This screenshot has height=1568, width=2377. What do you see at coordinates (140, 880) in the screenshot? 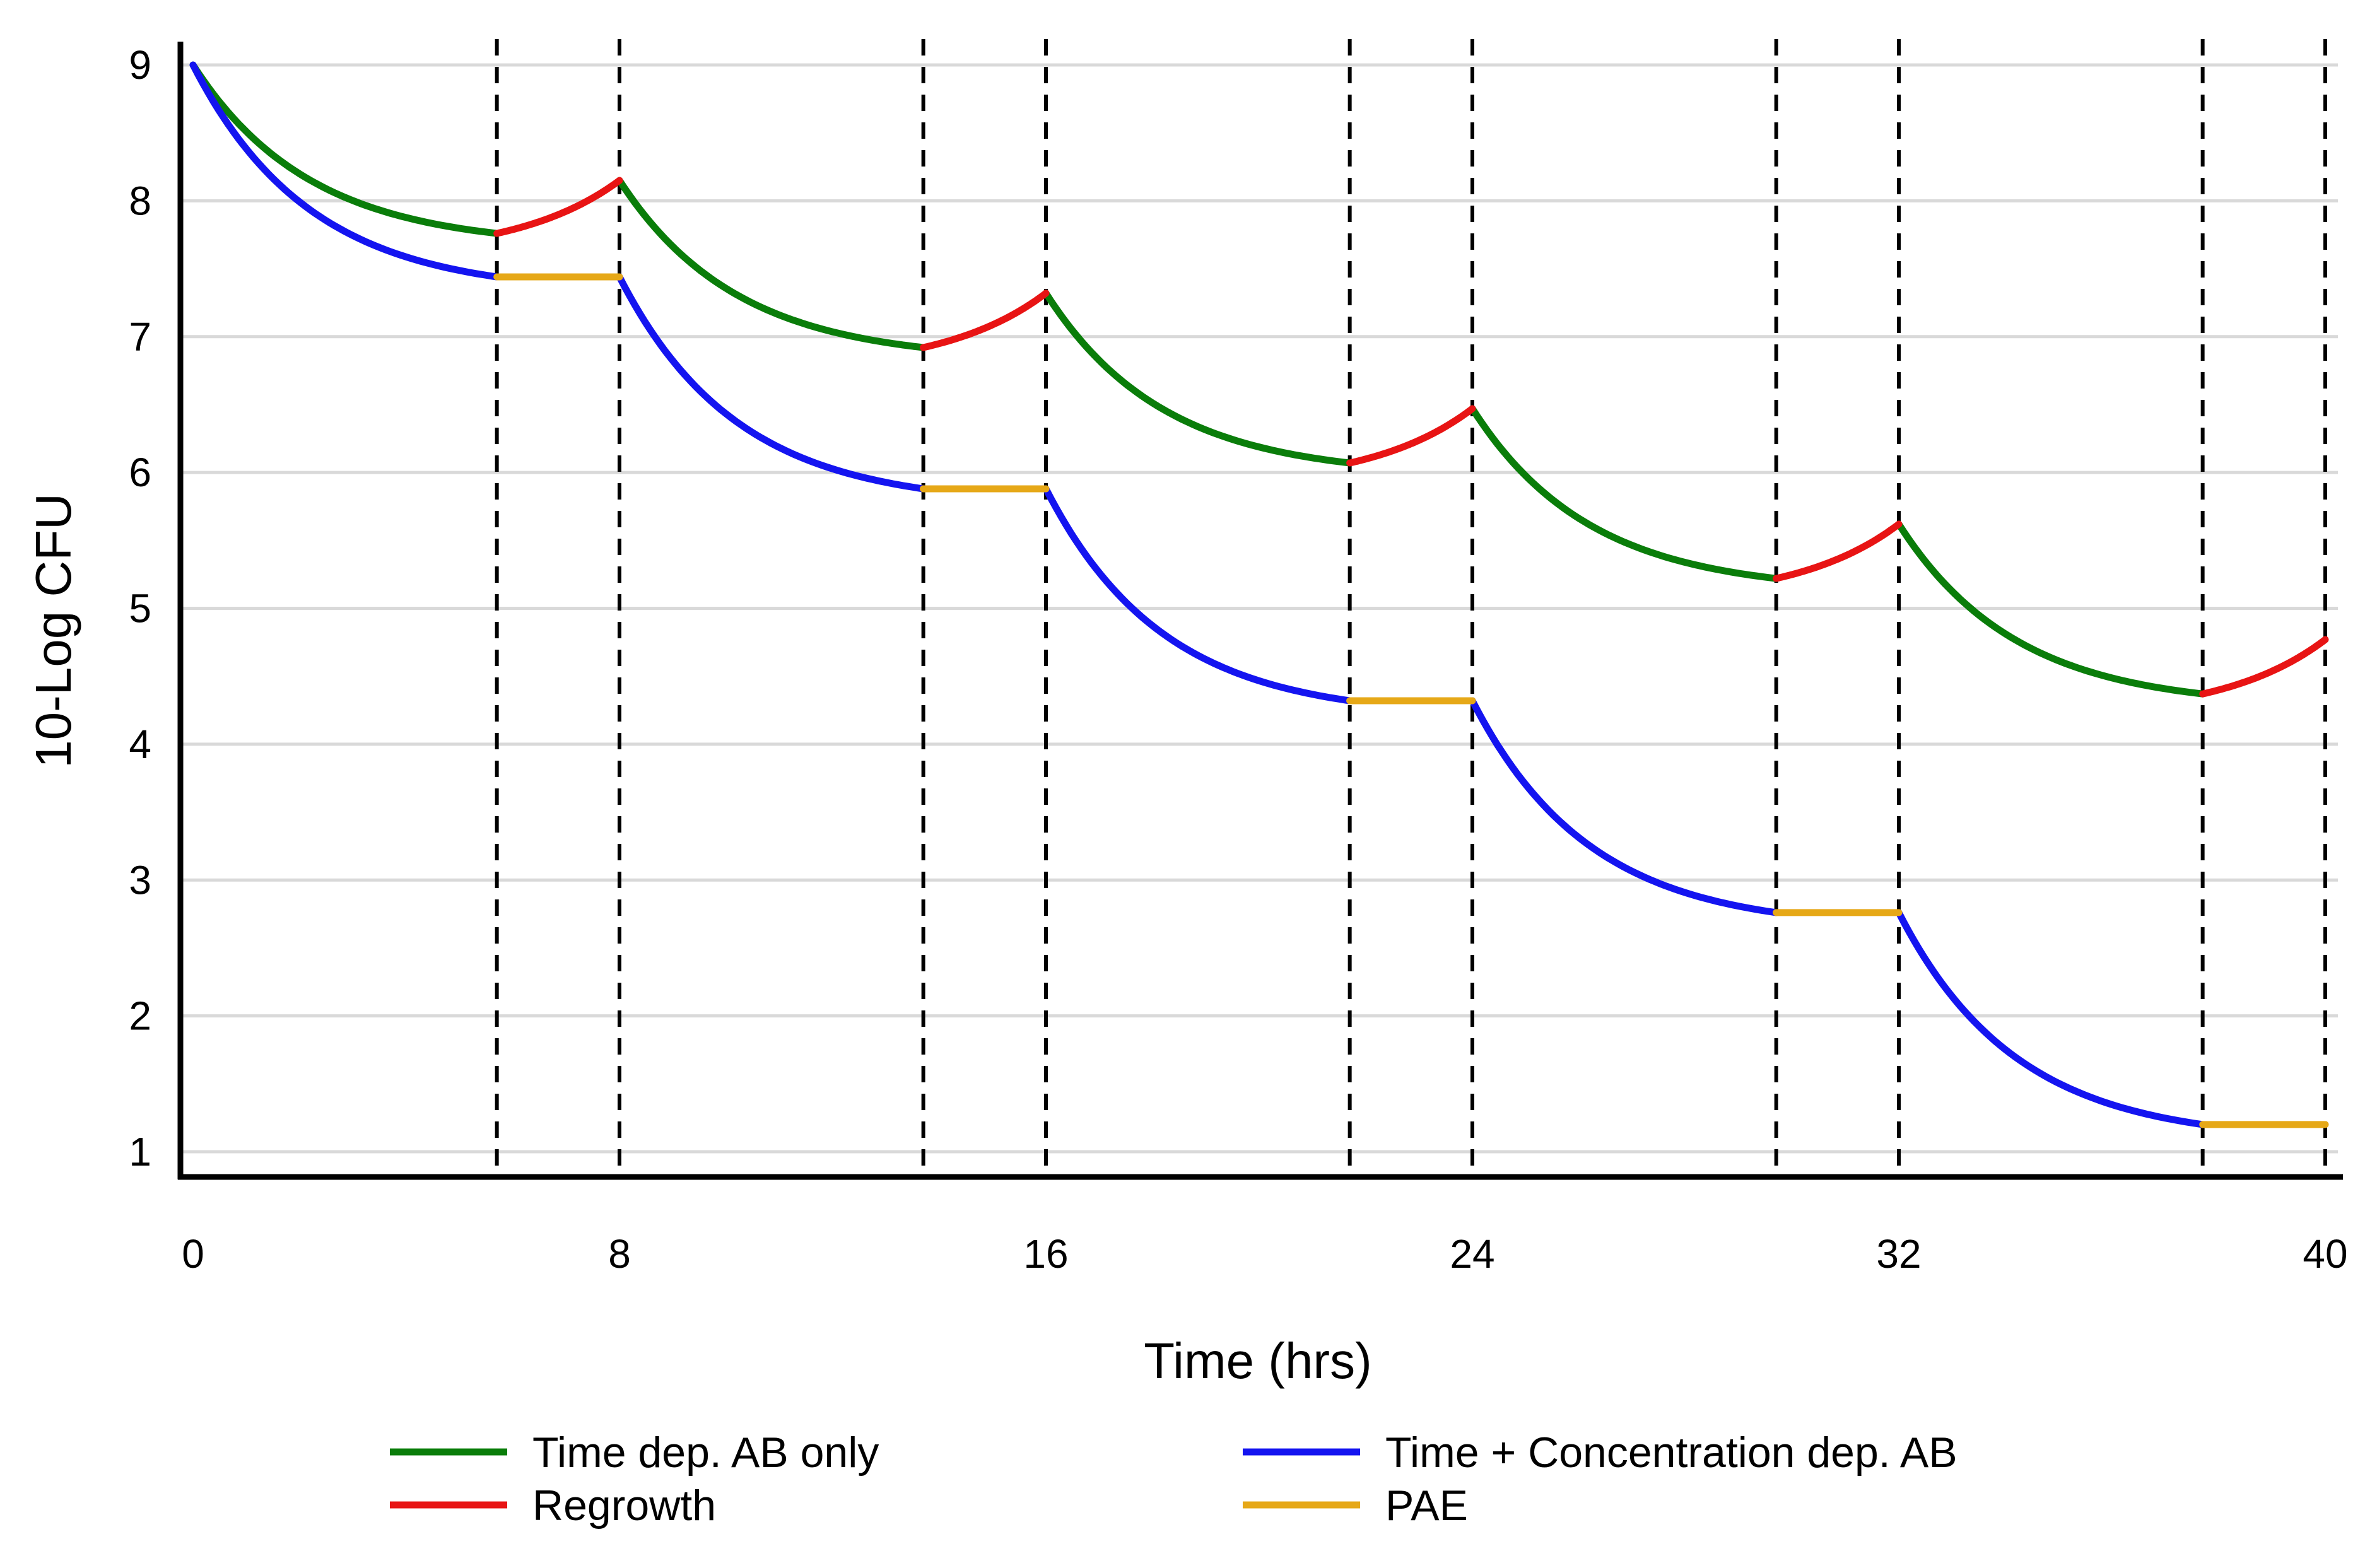
I see `y-tick-label-3: 3` at bounding box center [140, 880].